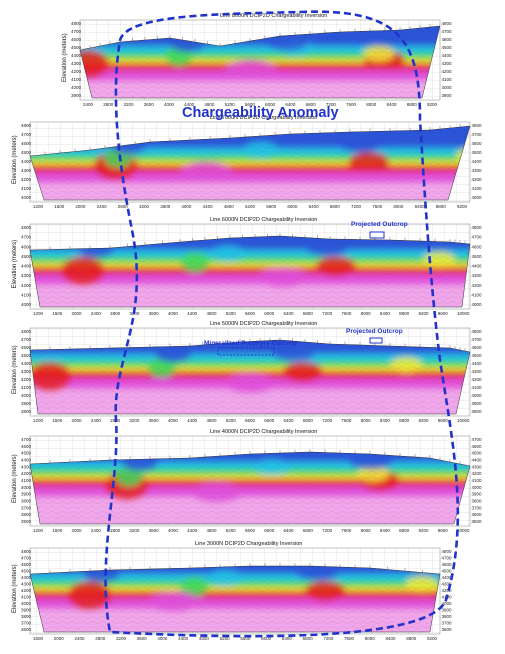 Image resolution: width=505 pixels, height=654 pixels. I want to click on x-tick-label: 7200, so click(356, 206).